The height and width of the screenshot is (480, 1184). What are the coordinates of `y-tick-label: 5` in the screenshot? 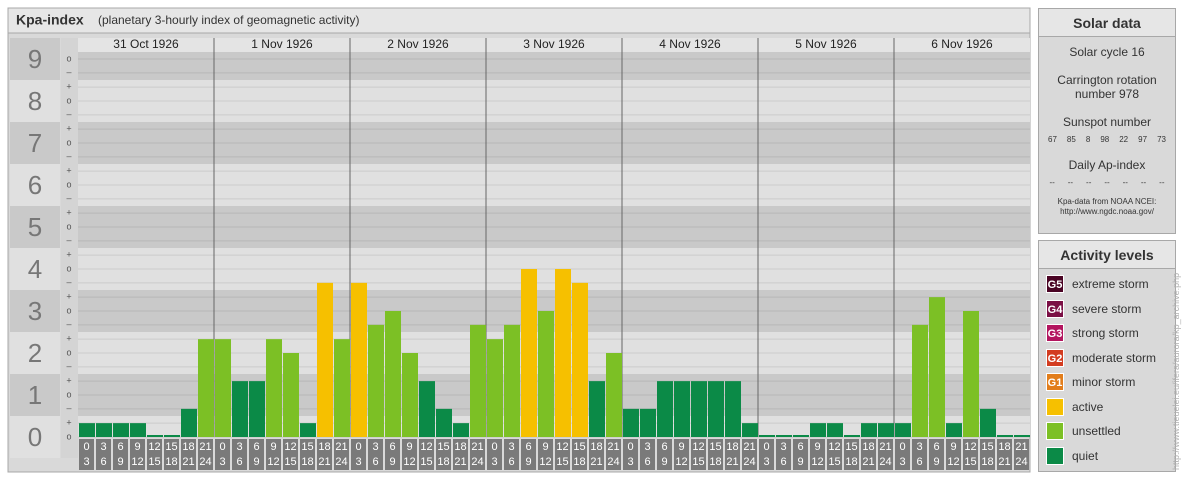 It's located at (35, 227).